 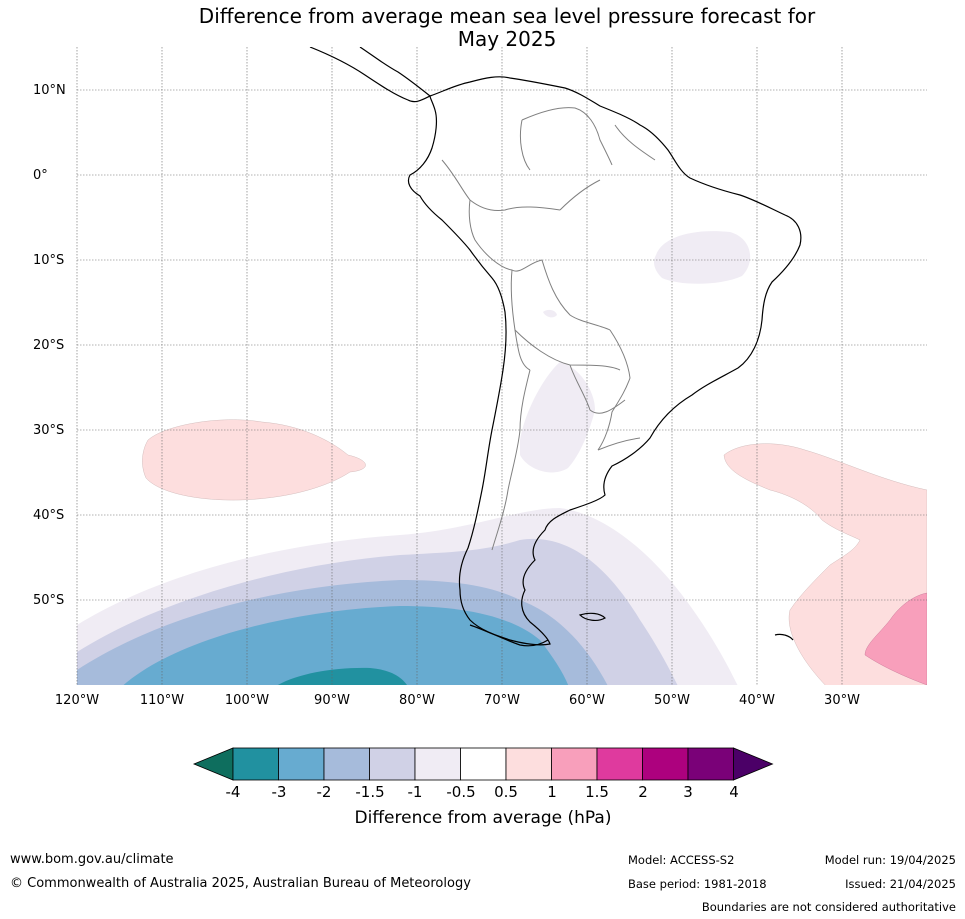 I want to click on colorbar-extend-min, so click(x=213, y=764).